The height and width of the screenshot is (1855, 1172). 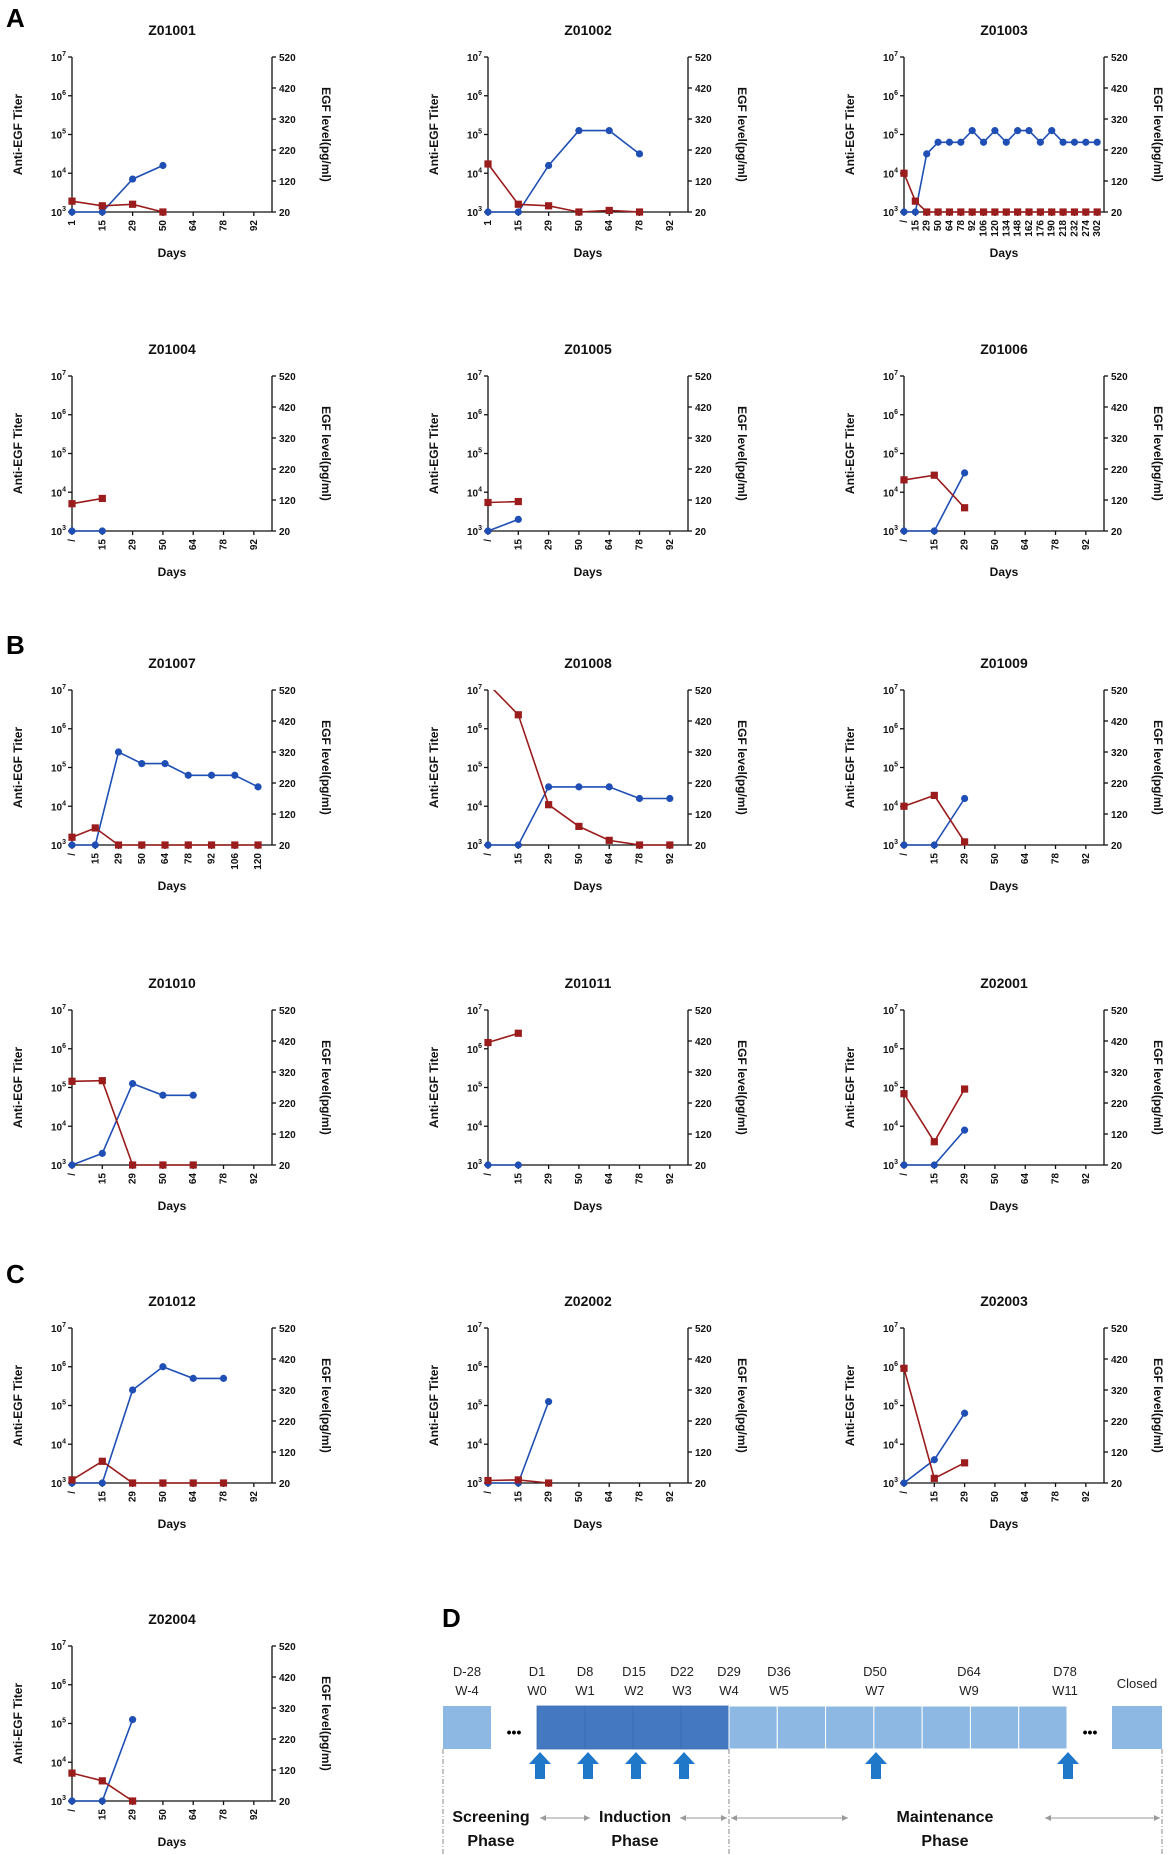 What do you see at coordinates (944, 1841) in the screenshot?
I see `phase-subtitle: Phase` at bounding box center [944, 1841].